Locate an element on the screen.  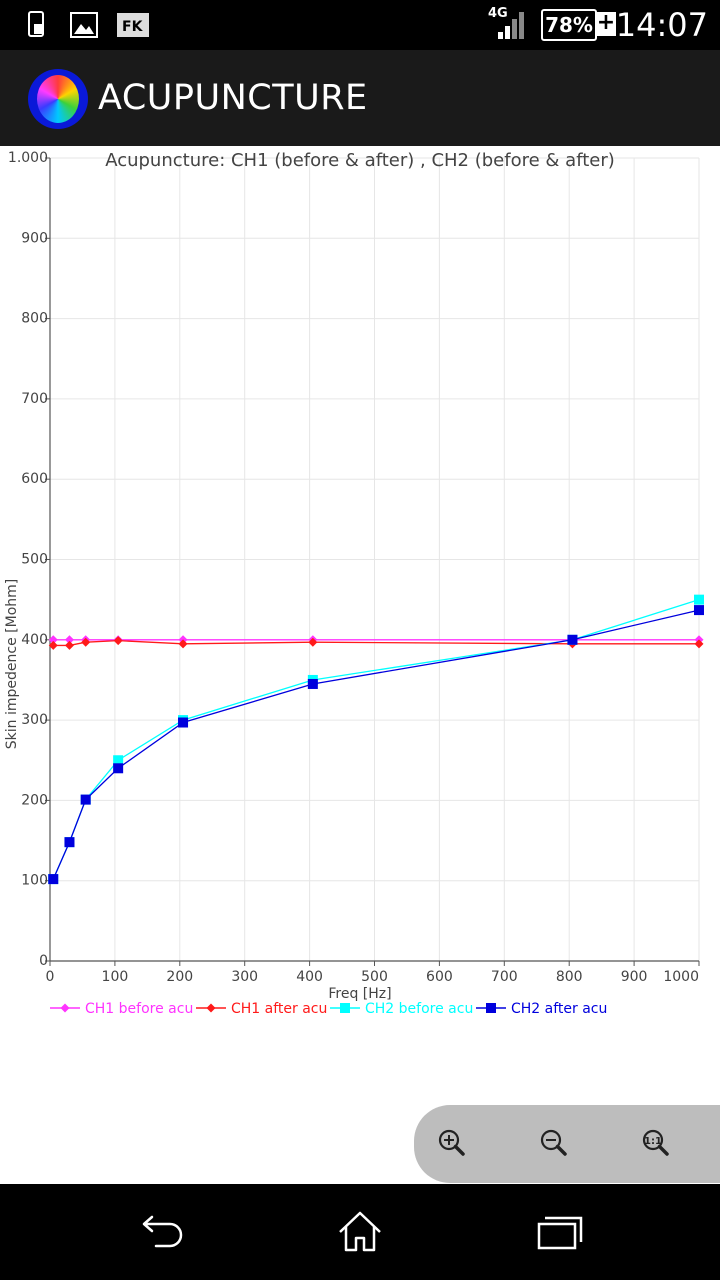
legend-label: CH2 before acu is located at coordinates (419, 1009).